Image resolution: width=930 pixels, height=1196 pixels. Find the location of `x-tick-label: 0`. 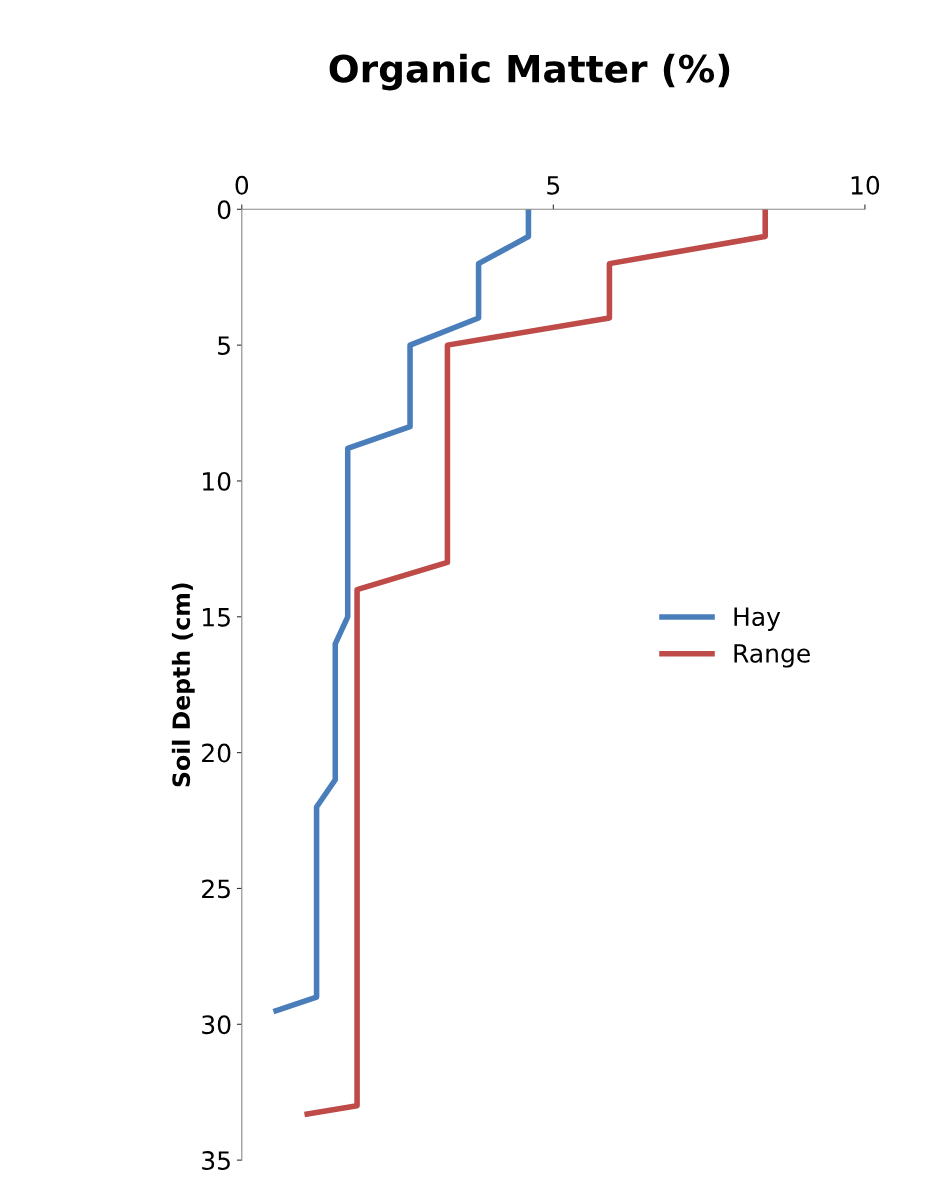

x-tick-label: 0 is located at coordinates (242, 185).